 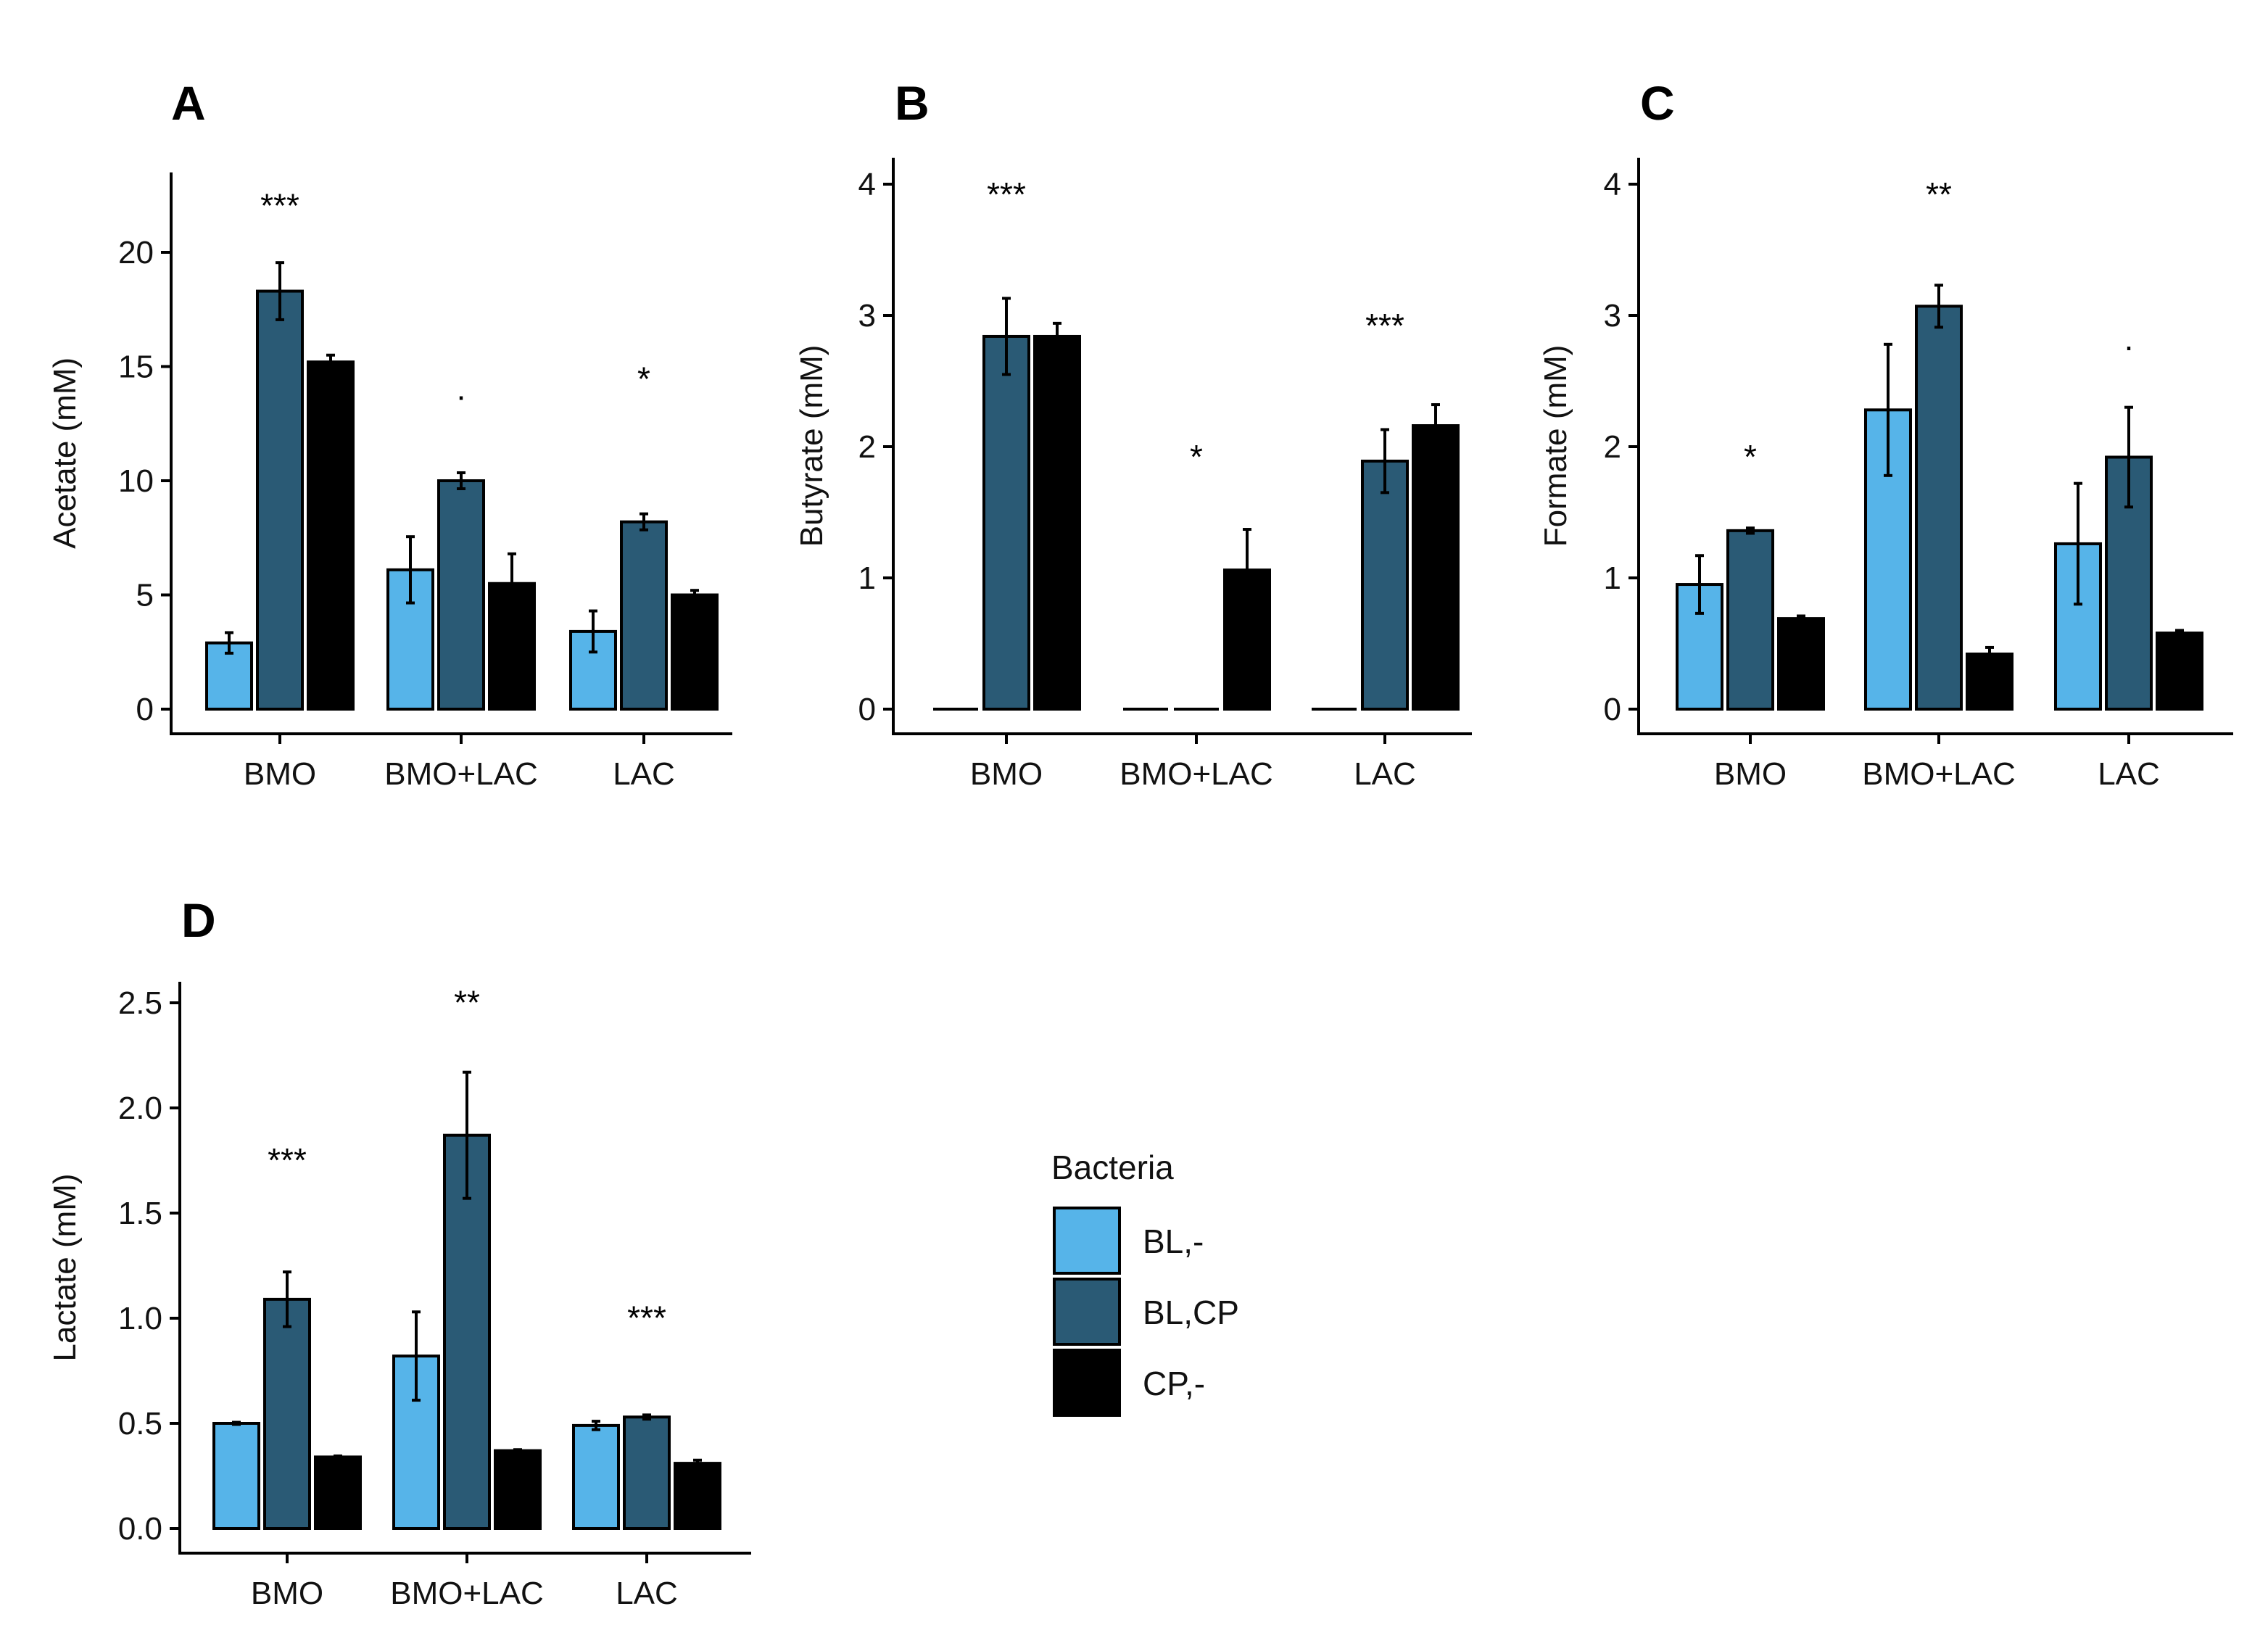 I want to click on y-tick-label: 2.0, so click(x=140, y=1108).